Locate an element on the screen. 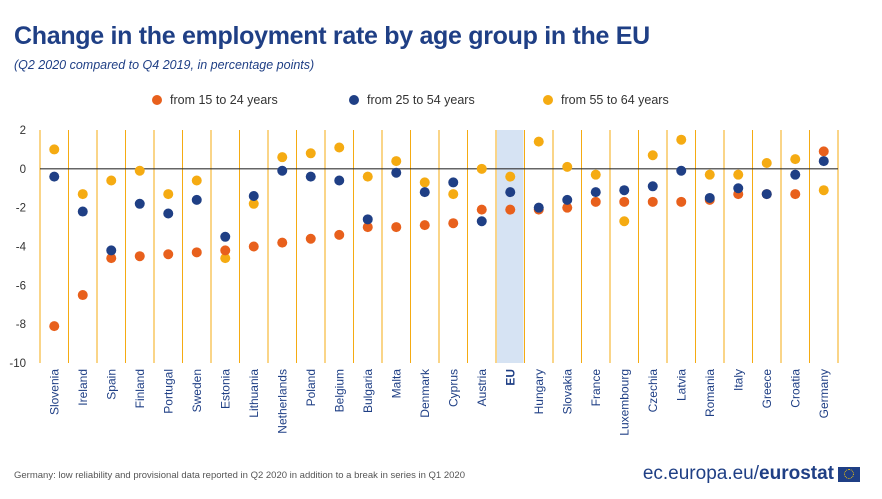  y-tick-label: -10 is located at coordinates (17, 364).